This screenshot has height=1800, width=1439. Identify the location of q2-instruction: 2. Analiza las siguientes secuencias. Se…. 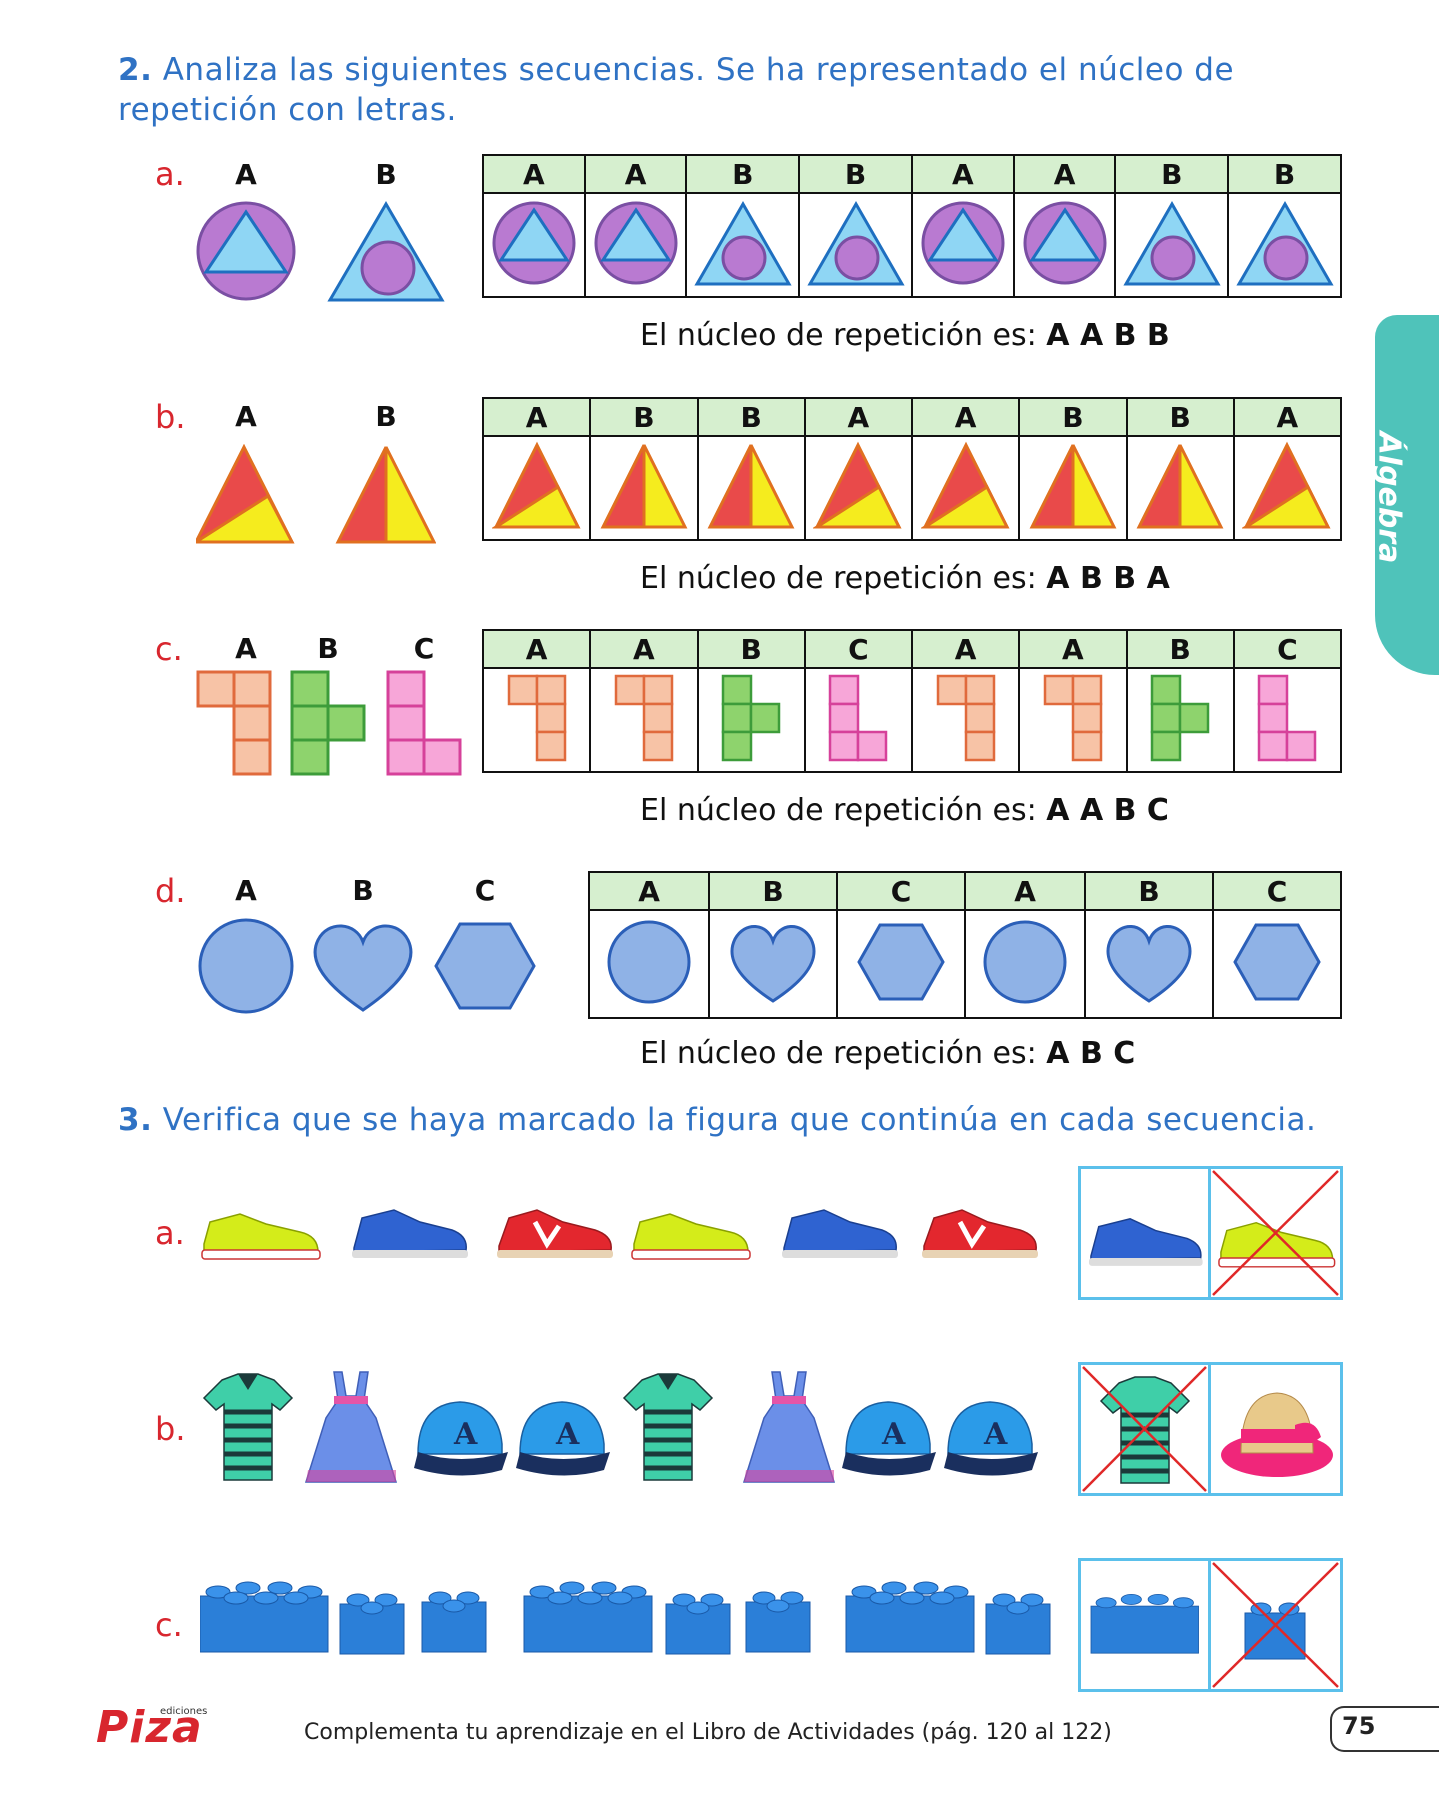
(728, 90).